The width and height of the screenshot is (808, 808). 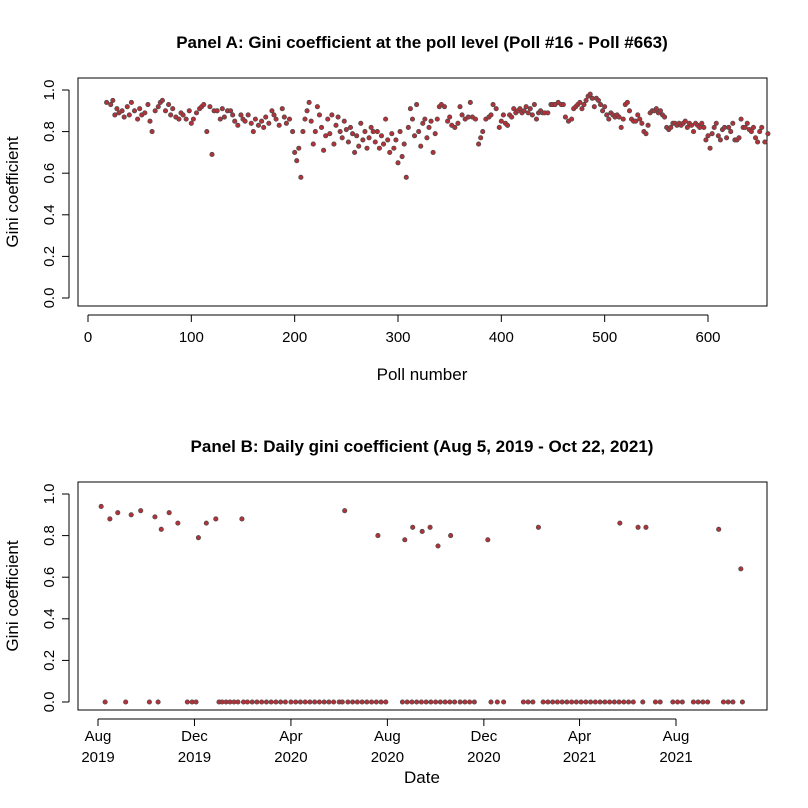 I want to click on panel-a-x-axis-label: Poll number, so click(x=422, y=374).